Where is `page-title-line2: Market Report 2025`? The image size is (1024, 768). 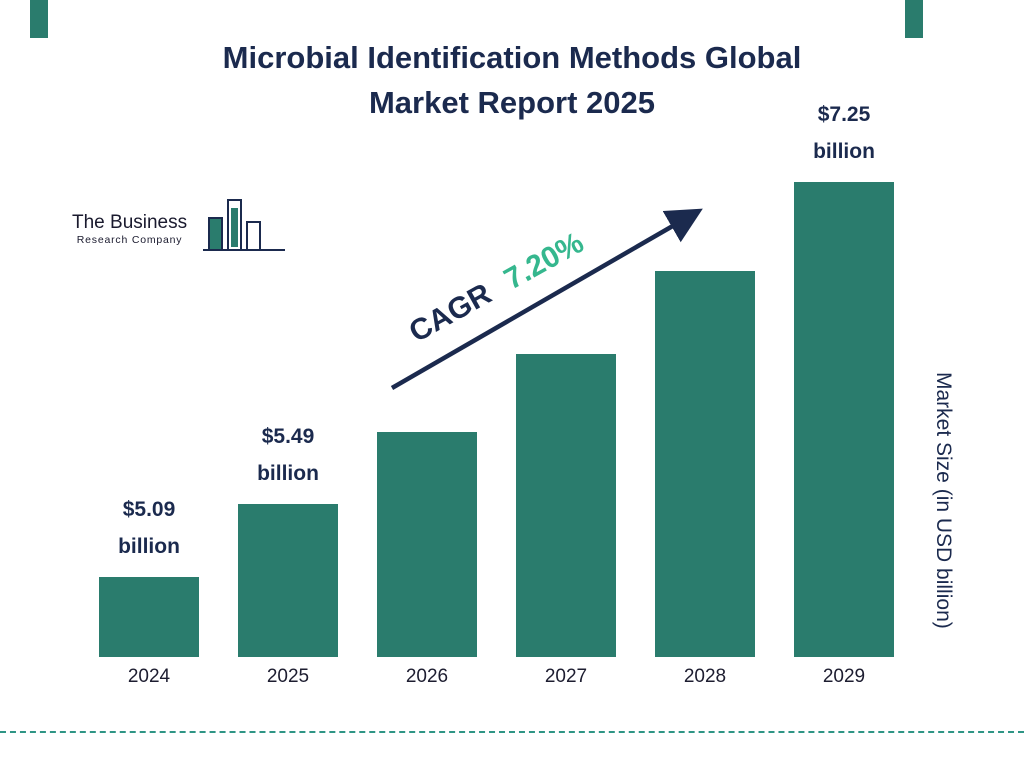 page-title-line2: Market Report 2025 is located at coordinates (511, 102).